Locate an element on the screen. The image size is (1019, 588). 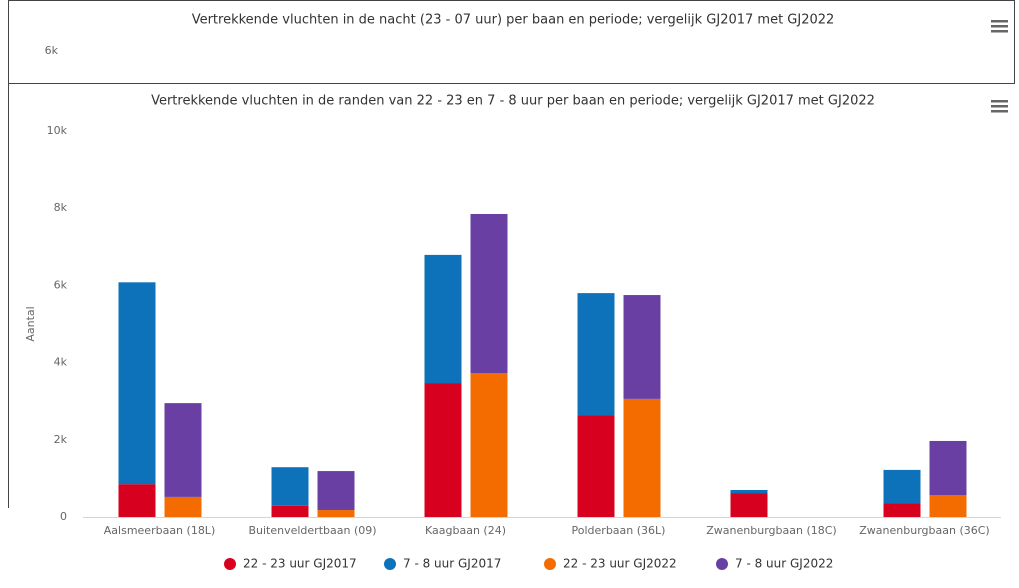
x-tick-label: Buitenveldertbaan (09) is located at coordinates (312, 530).